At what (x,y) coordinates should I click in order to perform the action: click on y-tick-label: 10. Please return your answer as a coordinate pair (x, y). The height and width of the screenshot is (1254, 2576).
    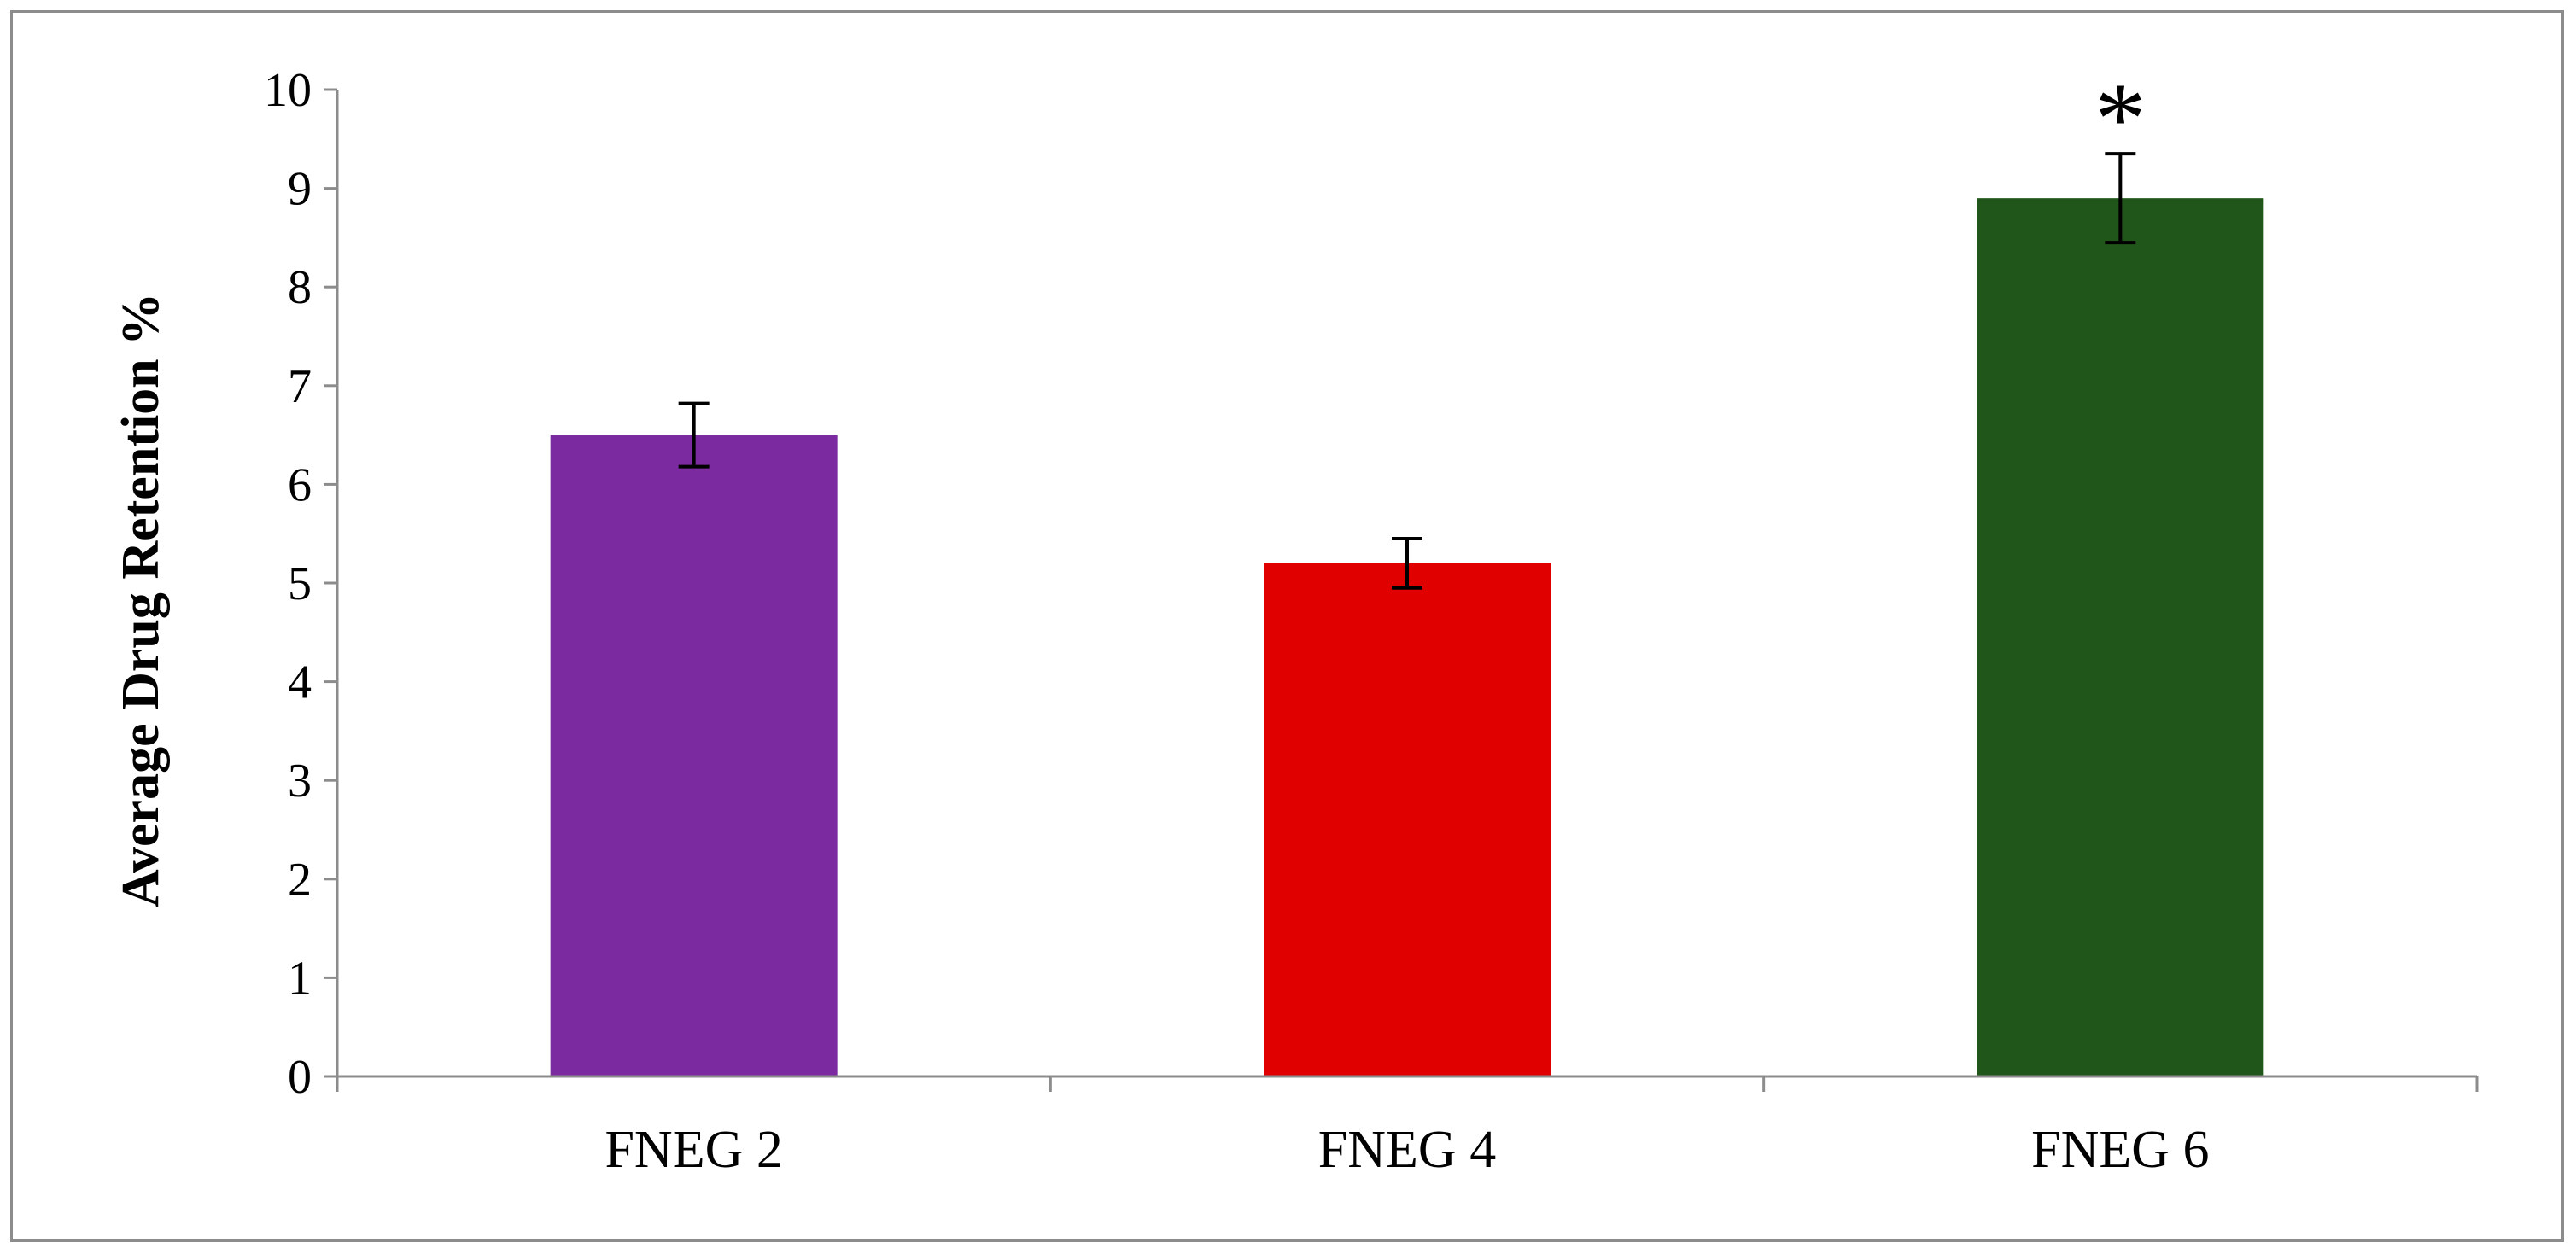
    Looking at the image, I should click on (288, 90).